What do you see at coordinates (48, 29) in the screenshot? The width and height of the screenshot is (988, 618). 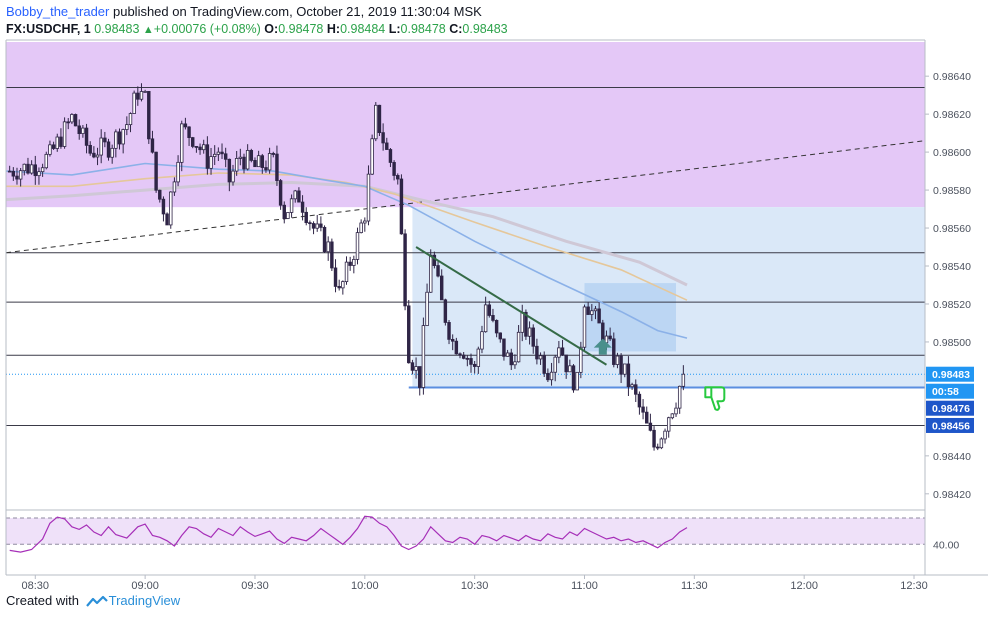 I see `symbol-label: FX:USDCHF, 1` at bounding box center [48, 29].